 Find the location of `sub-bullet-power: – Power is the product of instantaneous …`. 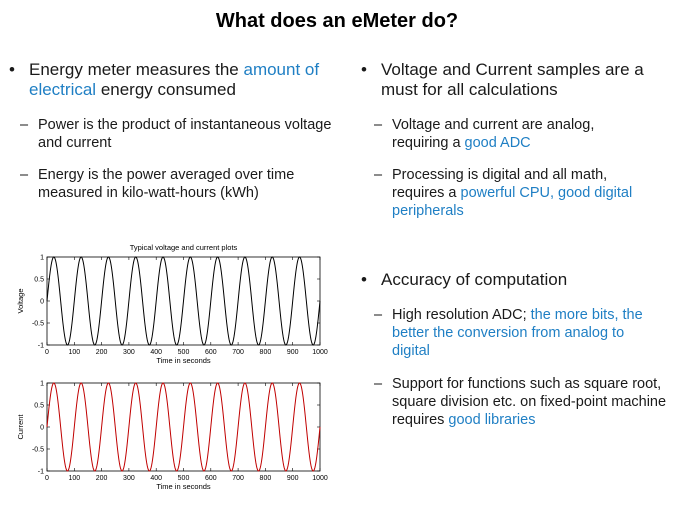

sub-bullet-power: – Power is the product of instantaneous … is located at coordinates (179, 134).